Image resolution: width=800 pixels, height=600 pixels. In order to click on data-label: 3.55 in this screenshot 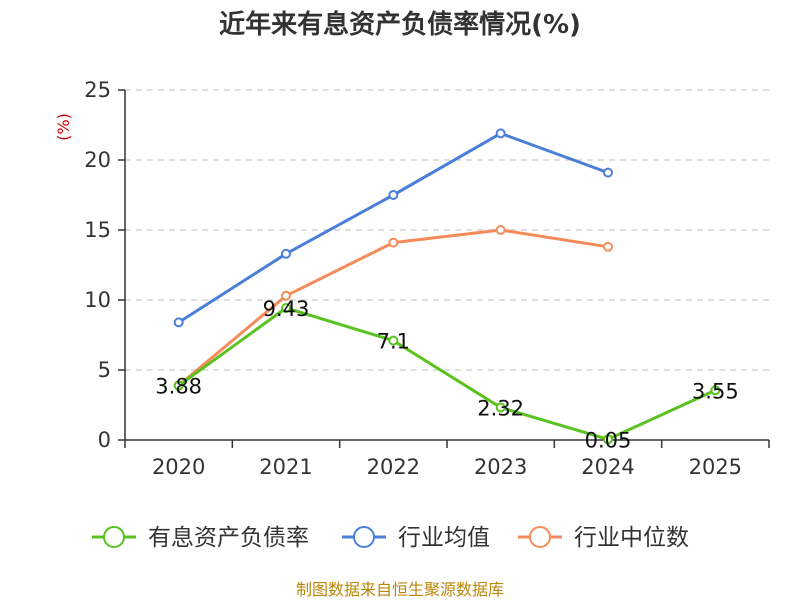, I will do `click(715, 391)`.